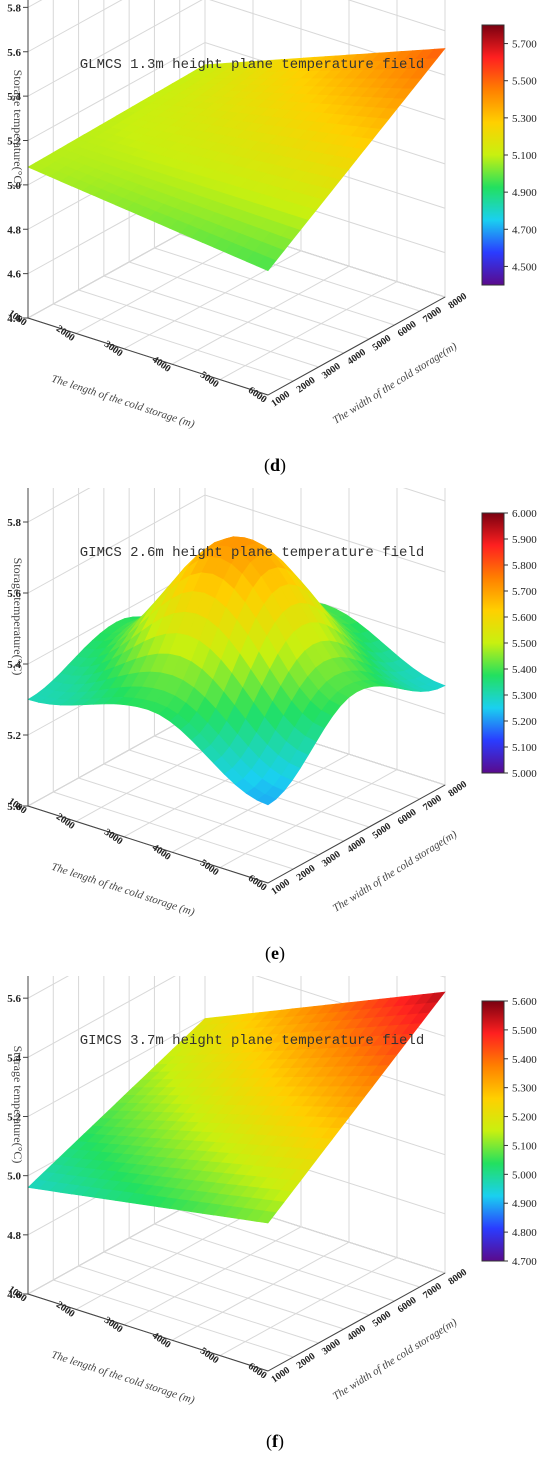 This screenshot has width=550, height=1465. I want to click on colorbar-tick-label: 5.800, so click(524, 566).